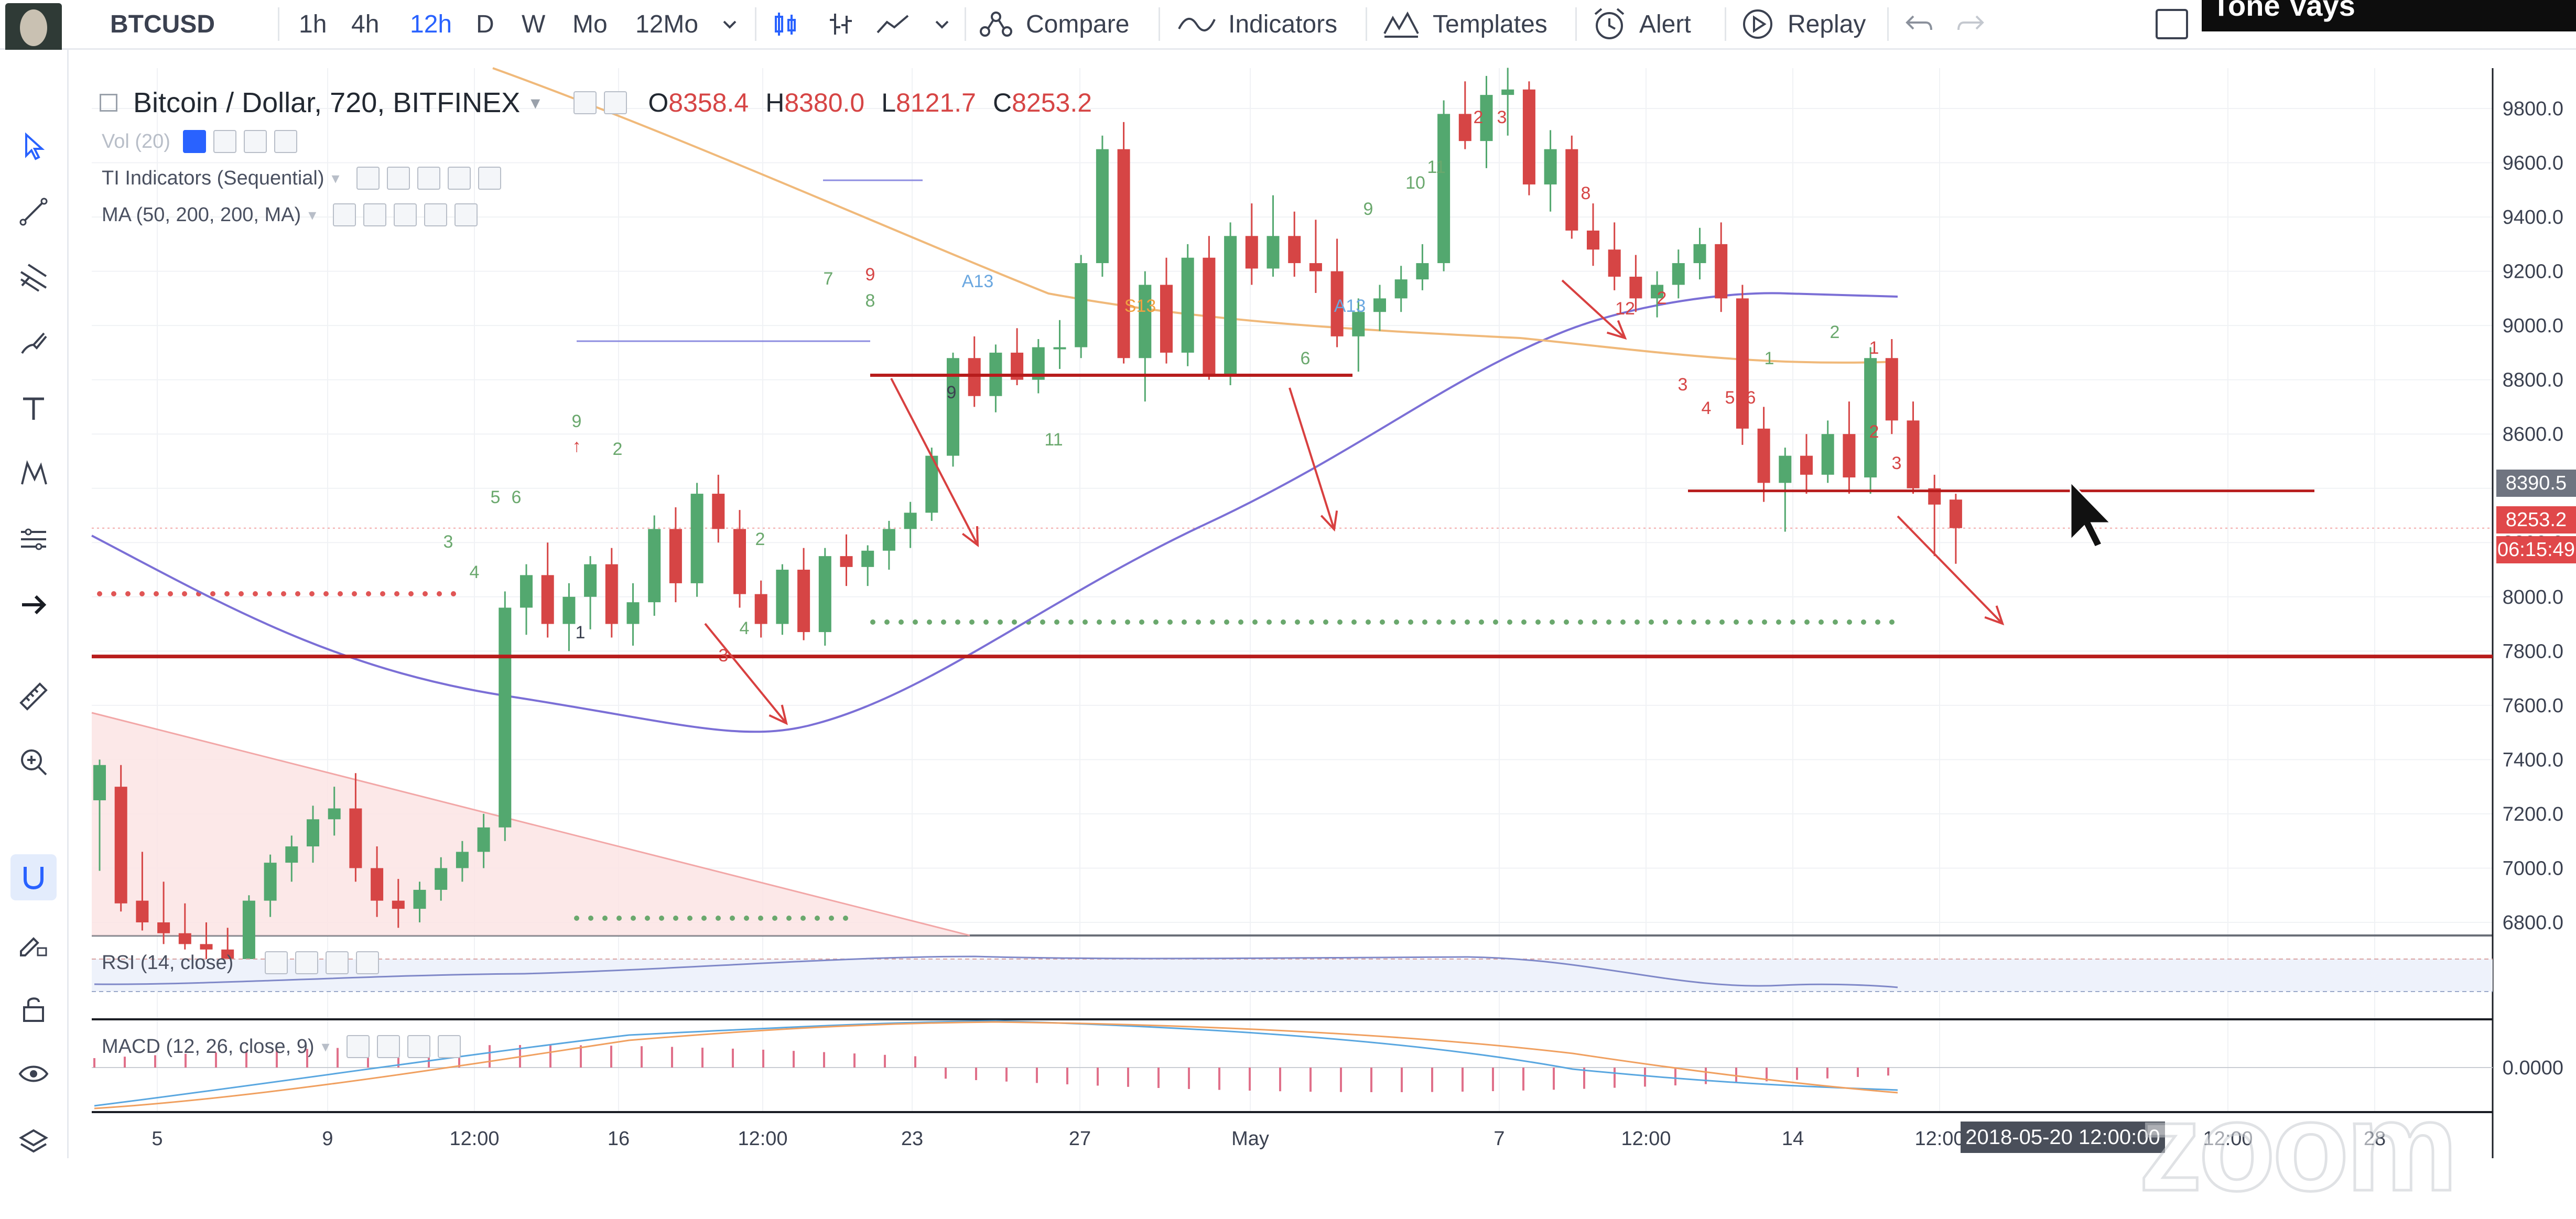  Describe the element at coordinates (1918, 24) in the screenshot. I see `undo-button` at that location.